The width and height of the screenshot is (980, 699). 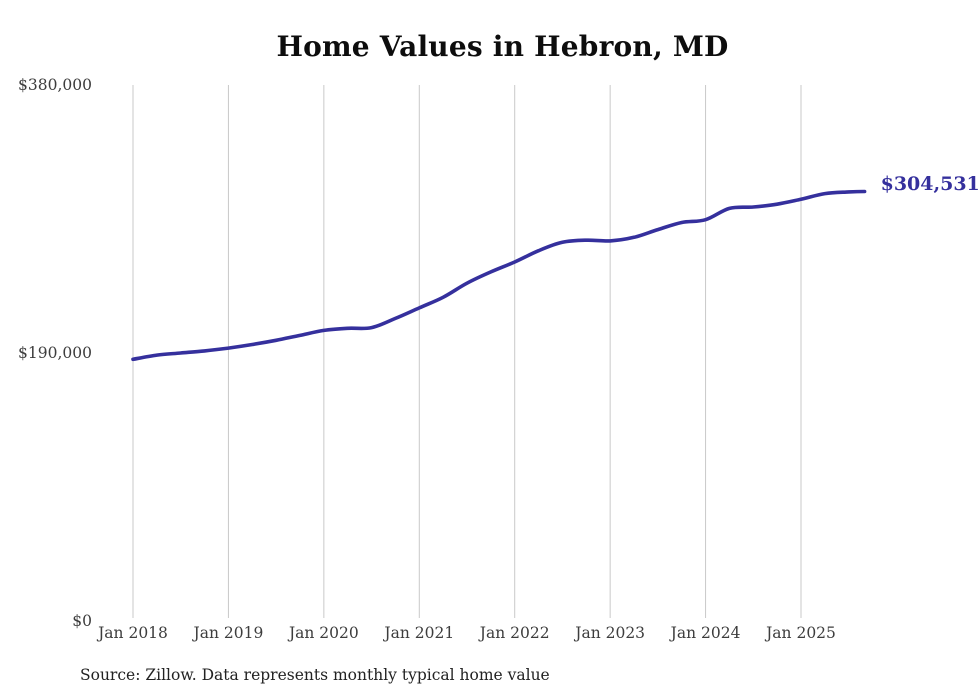 I want to click on y-axis-tick-label: $190,000, so click(x=55, y=353).